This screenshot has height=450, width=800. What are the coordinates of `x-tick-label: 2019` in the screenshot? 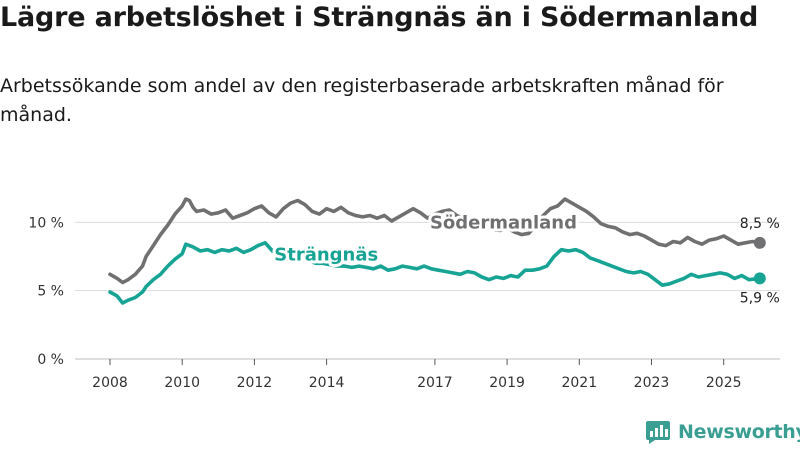 It's located at (507, 383).